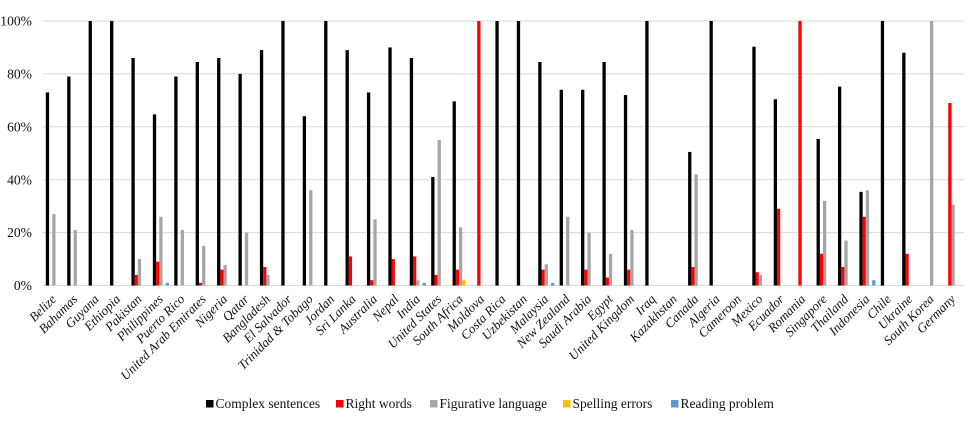  What do you see at coordinates (19, 126) in the screenshot?
I see `svg-text: 60%` at bounding box center [19, 126].